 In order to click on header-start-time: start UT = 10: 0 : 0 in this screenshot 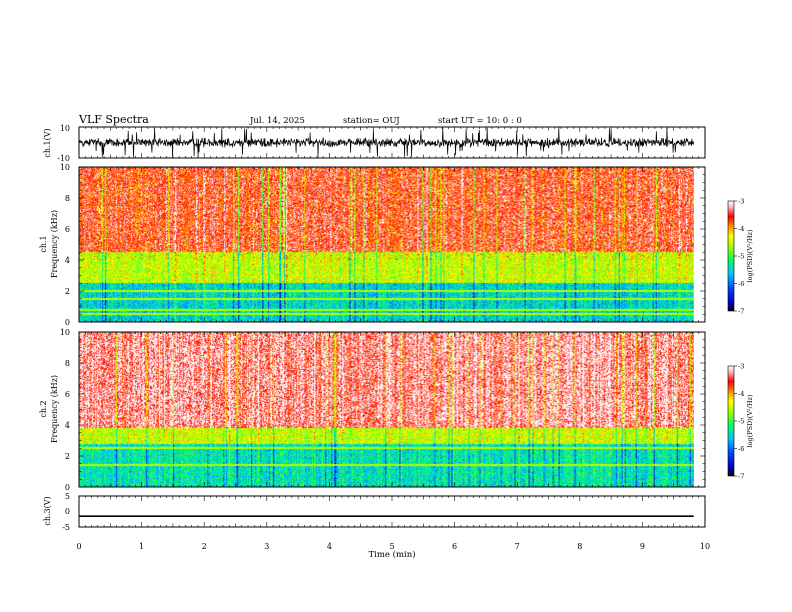, I will do `click(480, 121)`.